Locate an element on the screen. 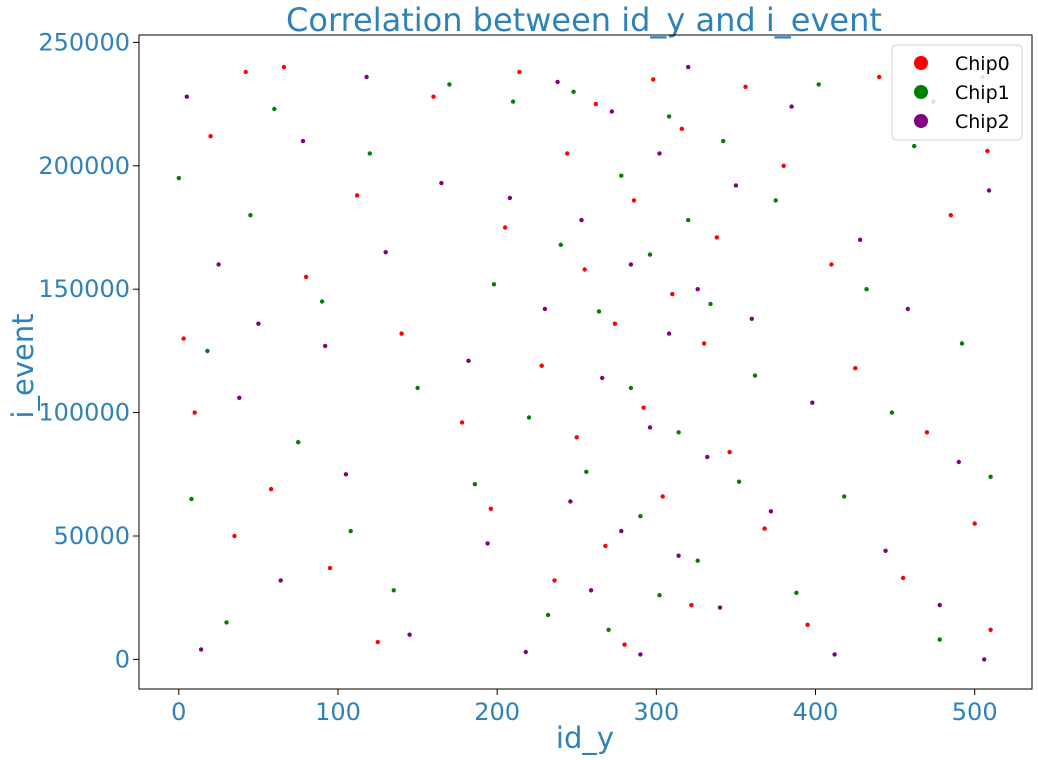 Image resolution: width=1038 pixels, height=760 pixels. x-tick-label: 300 is located at coordinates (656, 712).